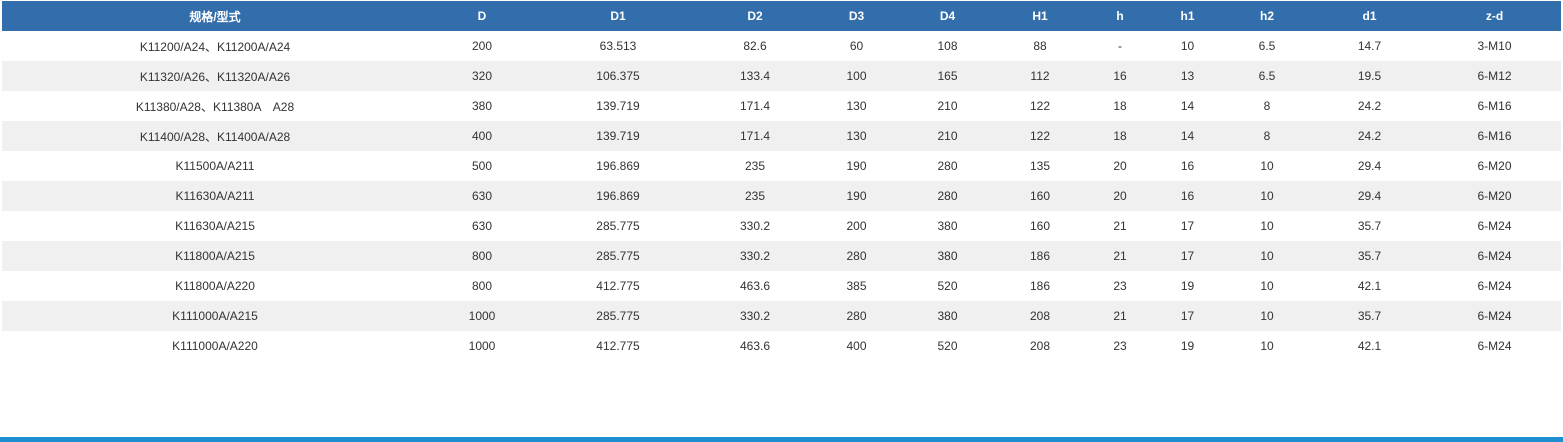  I want to click on table-cell: 82.6, so click(755, 46).